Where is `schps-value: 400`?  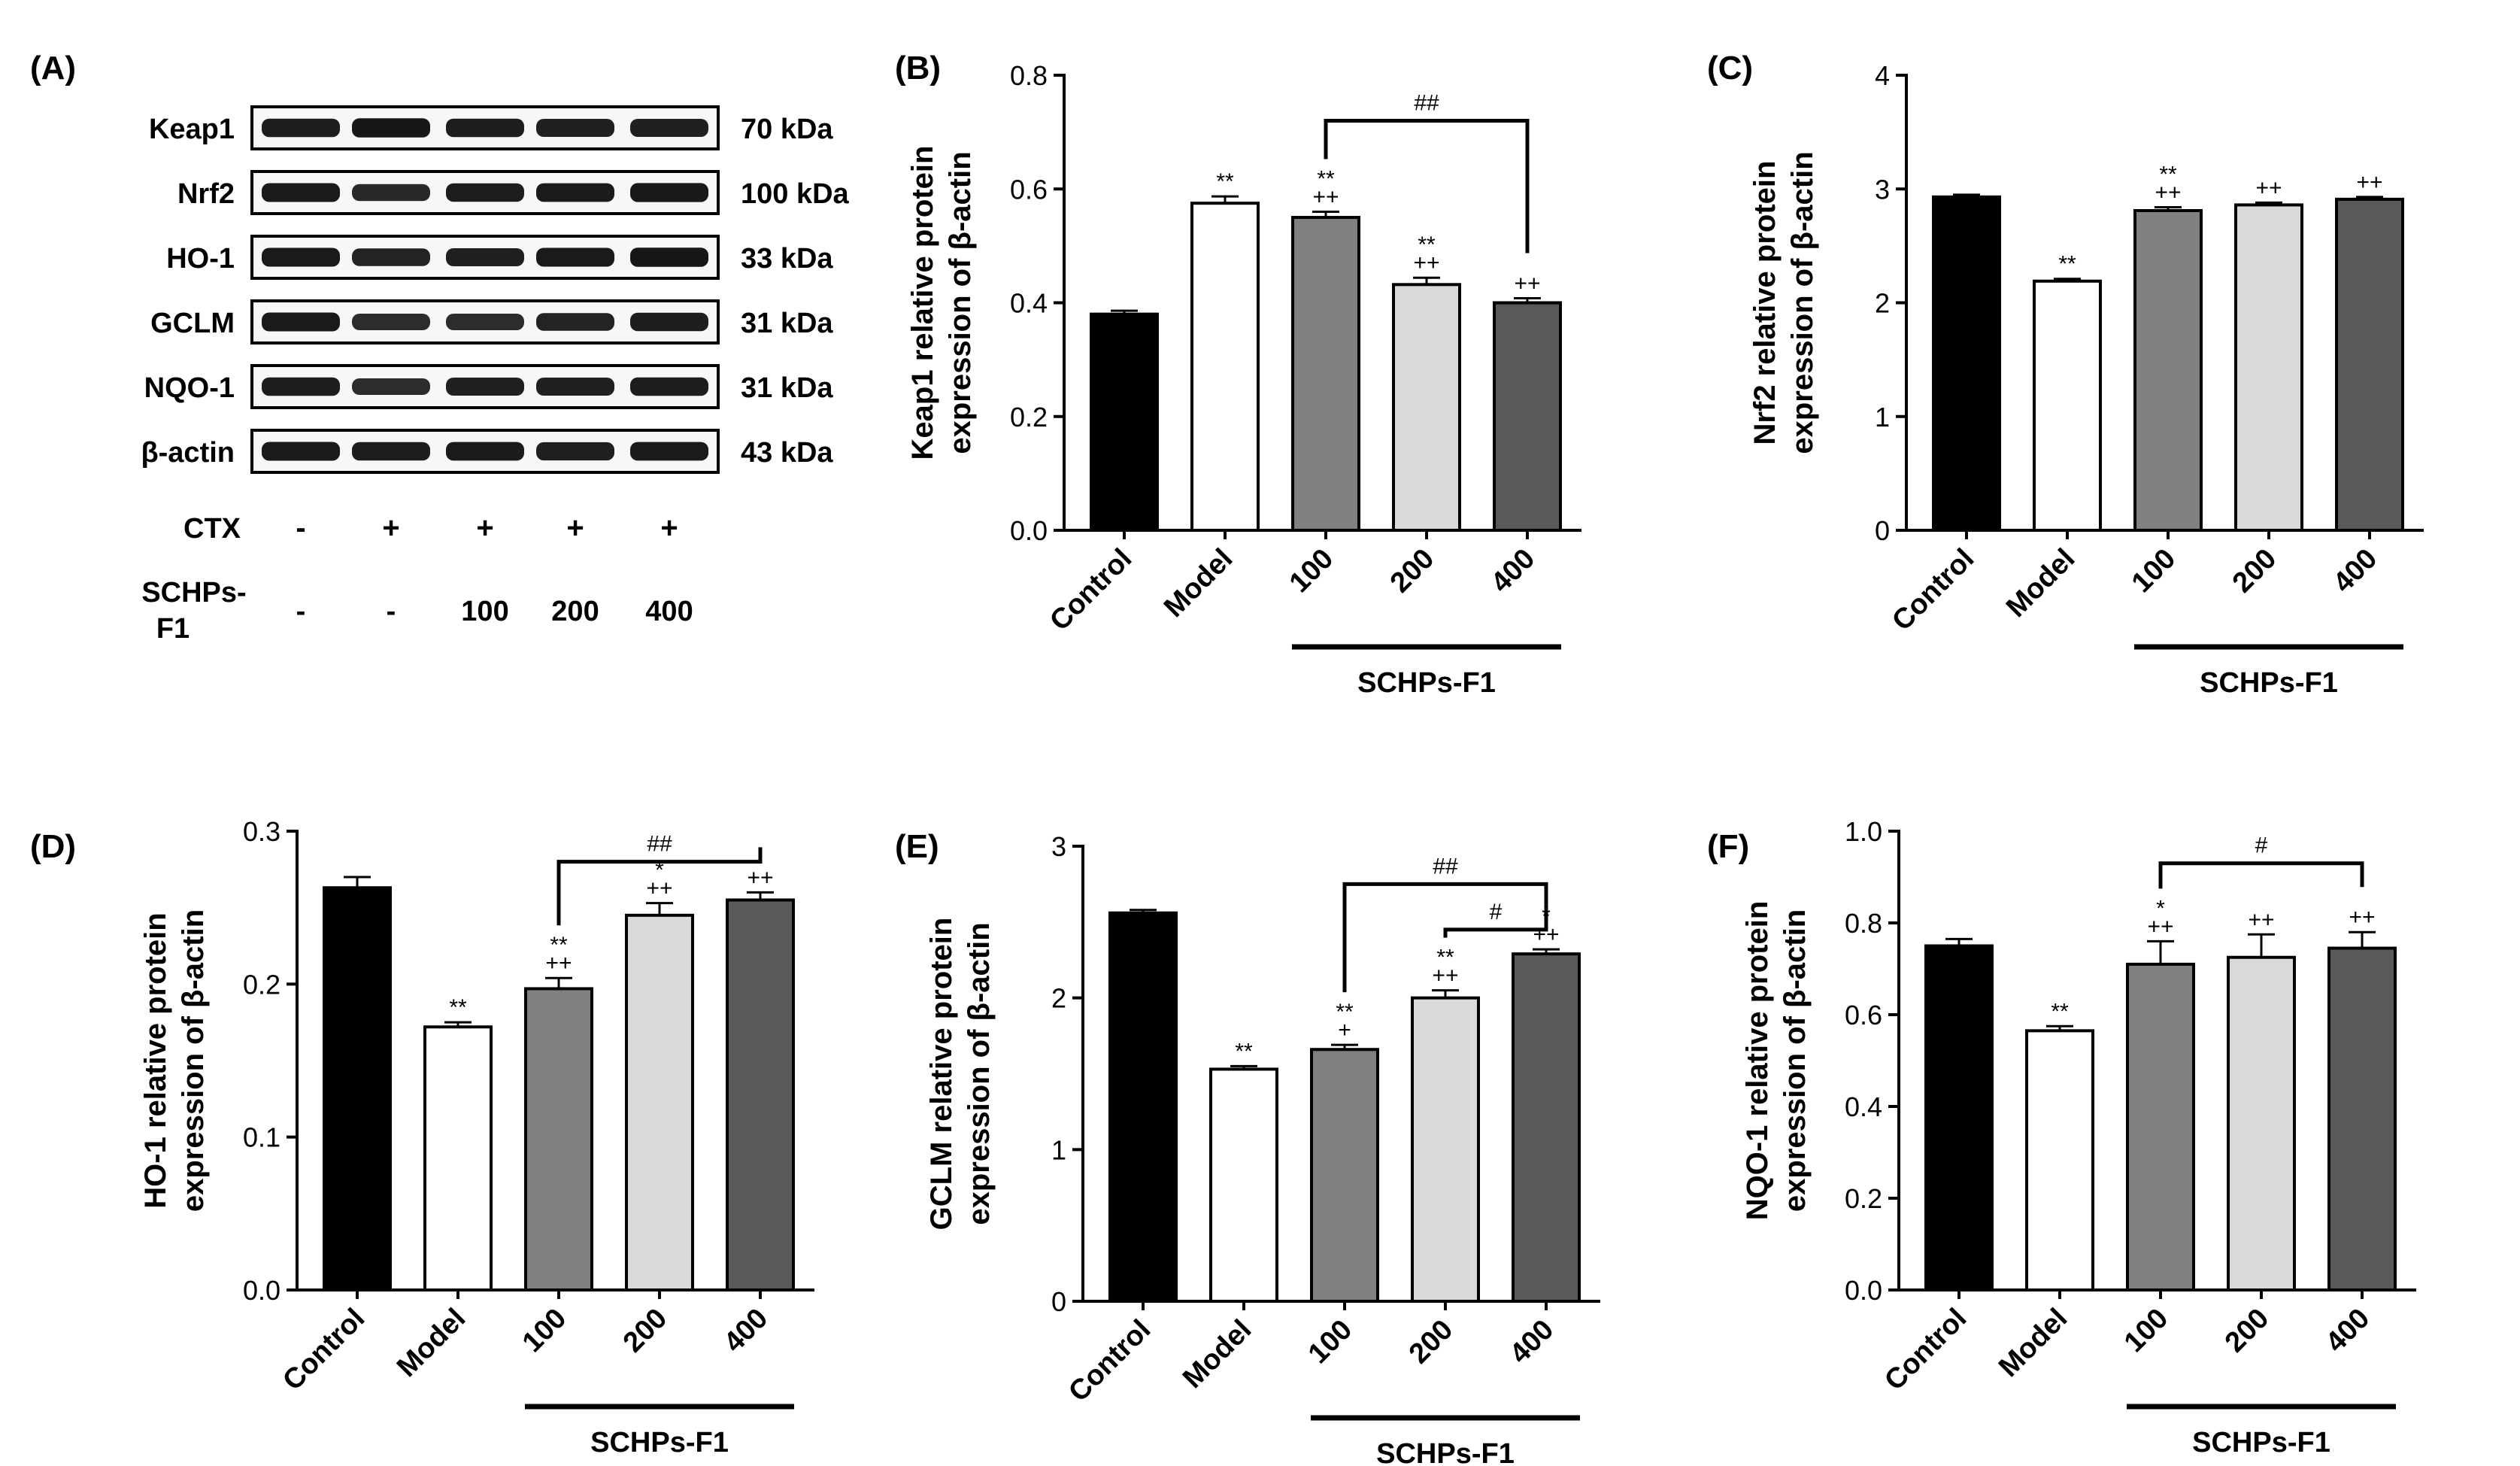 schps-value: 400 is located at coordinates (669, 611).